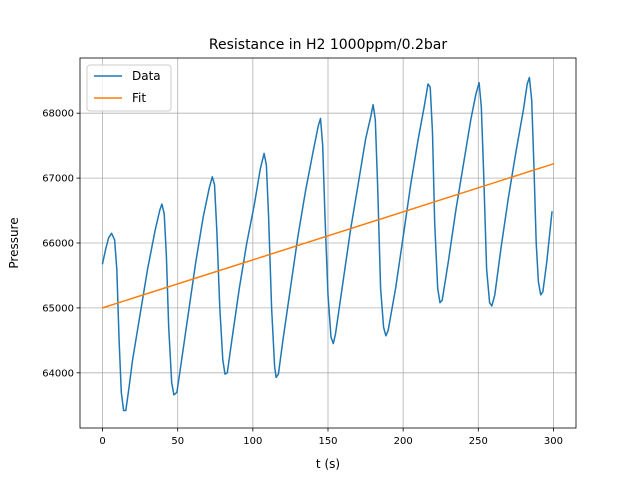 Image resolution: width=640 pixels, height=480 pixels. Describe the element at coordinates (478, 441) in the screenshot. I see `x-tick-label: 250` at that location.